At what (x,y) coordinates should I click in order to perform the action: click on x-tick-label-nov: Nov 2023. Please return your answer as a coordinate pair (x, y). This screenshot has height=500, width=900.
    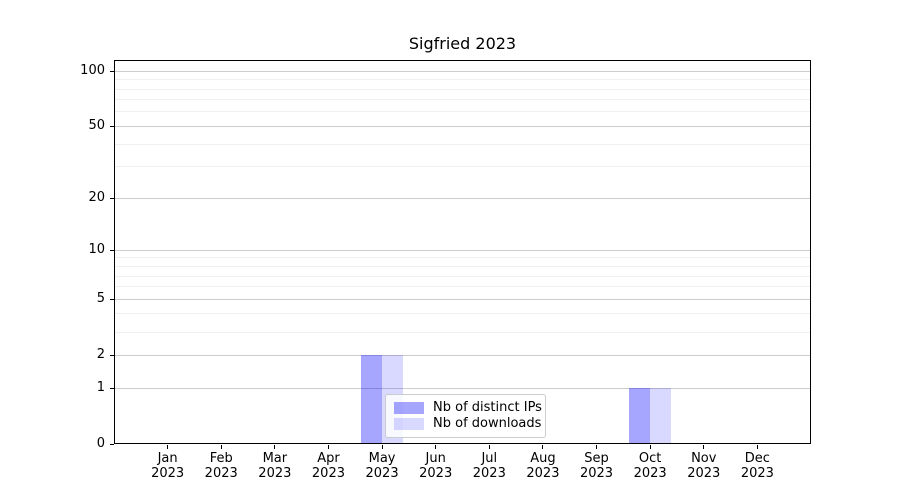
    Looking at the image, I should click on (704, 466).